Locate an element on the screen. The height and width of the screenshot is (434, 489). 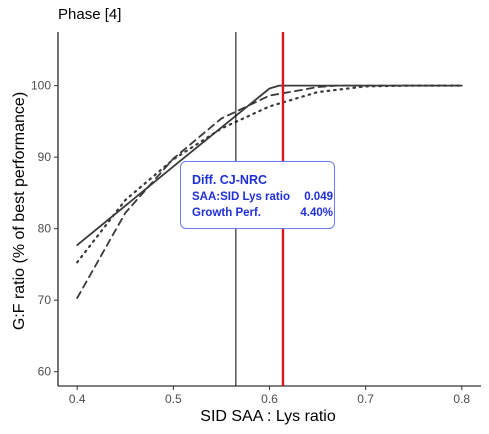
annotation-row: Growth Perf. 4.40% is located at coordinates (262, 213).